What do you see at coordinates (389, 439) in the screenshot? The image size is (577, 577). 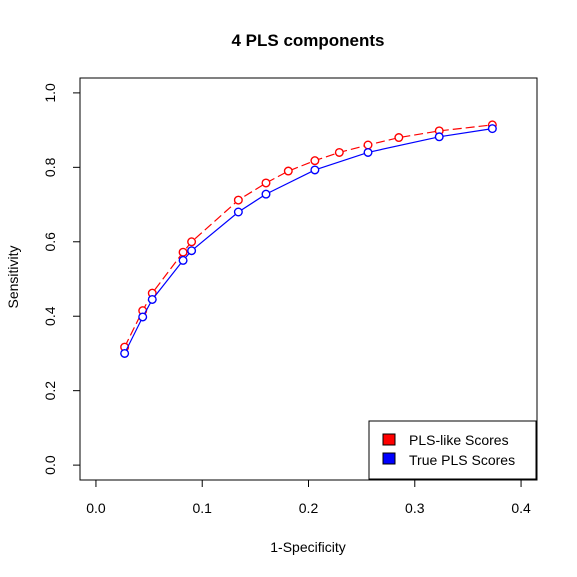 I see `legend-swatch-pls-like` at bounding box center [389, 439].